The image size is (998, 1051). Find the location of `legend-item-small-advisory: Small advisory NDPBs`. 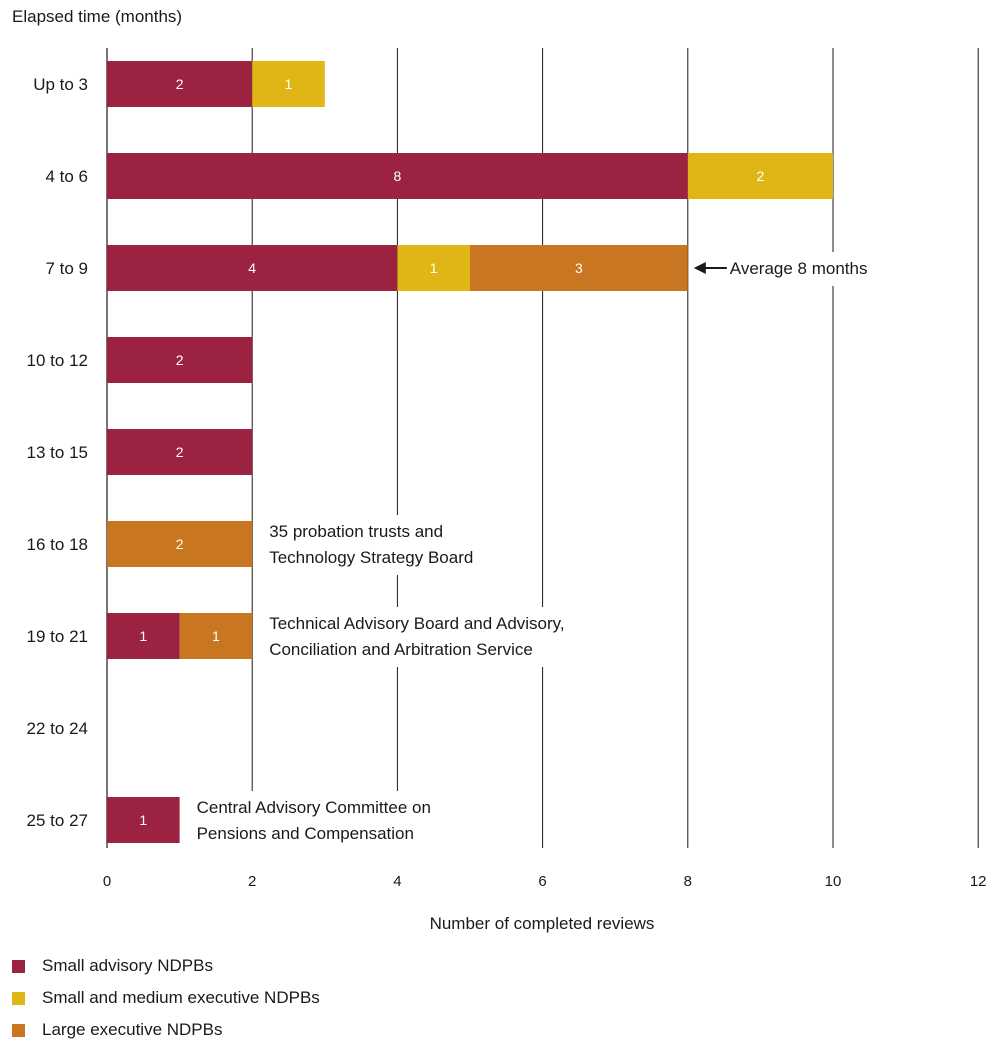

legend-item-small-advisory: Small advisory NDPBs is located at coordinates (166, 966).